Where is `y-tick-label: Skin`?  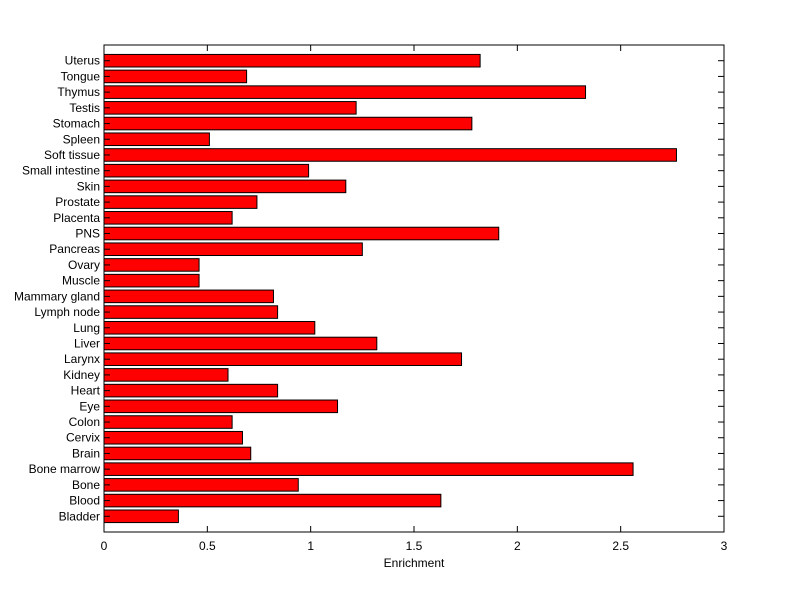 y-tick-label: Skin is located at coordinates (88, 186).